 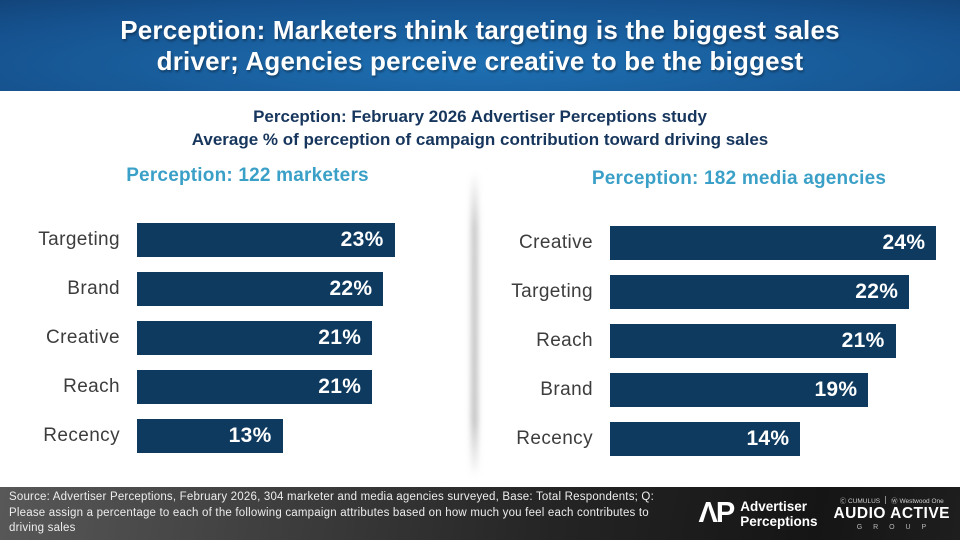 I want to click on audio-active-wordmark: AUDIO ACTIVE, so click(x=891, y=513).